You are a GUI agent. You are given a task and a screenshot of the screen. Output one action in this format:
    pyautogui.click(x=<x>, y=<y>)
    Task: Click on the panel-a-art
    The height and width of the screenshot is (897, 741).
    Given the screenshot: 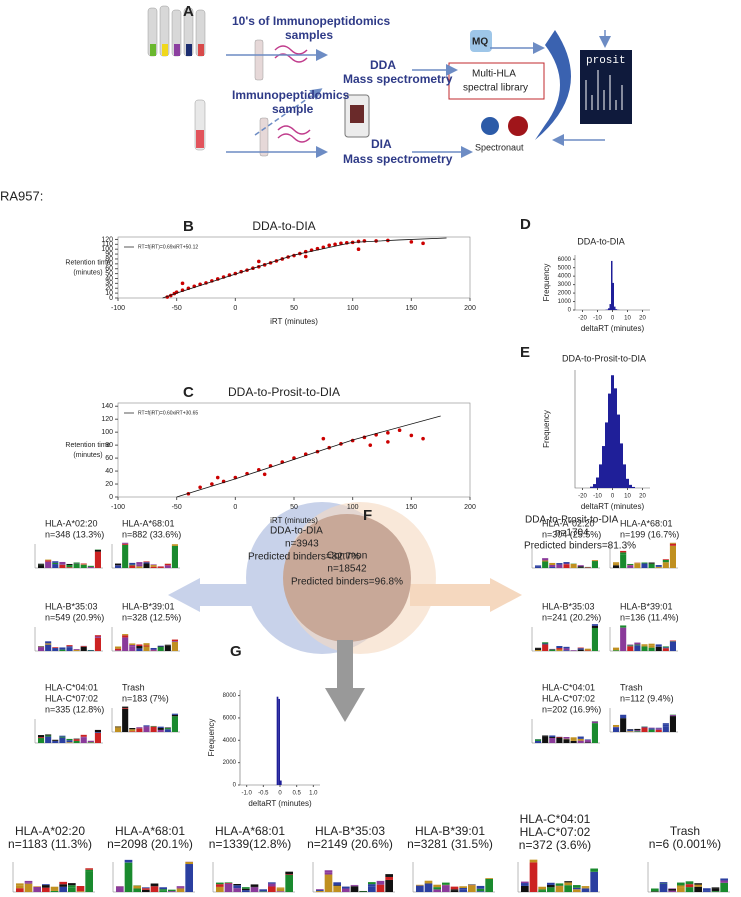 What is the action you would take?
    pyautogui.click(x=389, y=81)
    